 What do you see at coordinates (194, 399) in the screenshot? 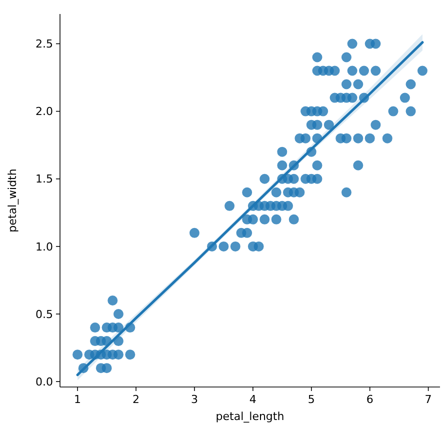
I see `x-tick-label: 3` at bounding box center [194, 399].